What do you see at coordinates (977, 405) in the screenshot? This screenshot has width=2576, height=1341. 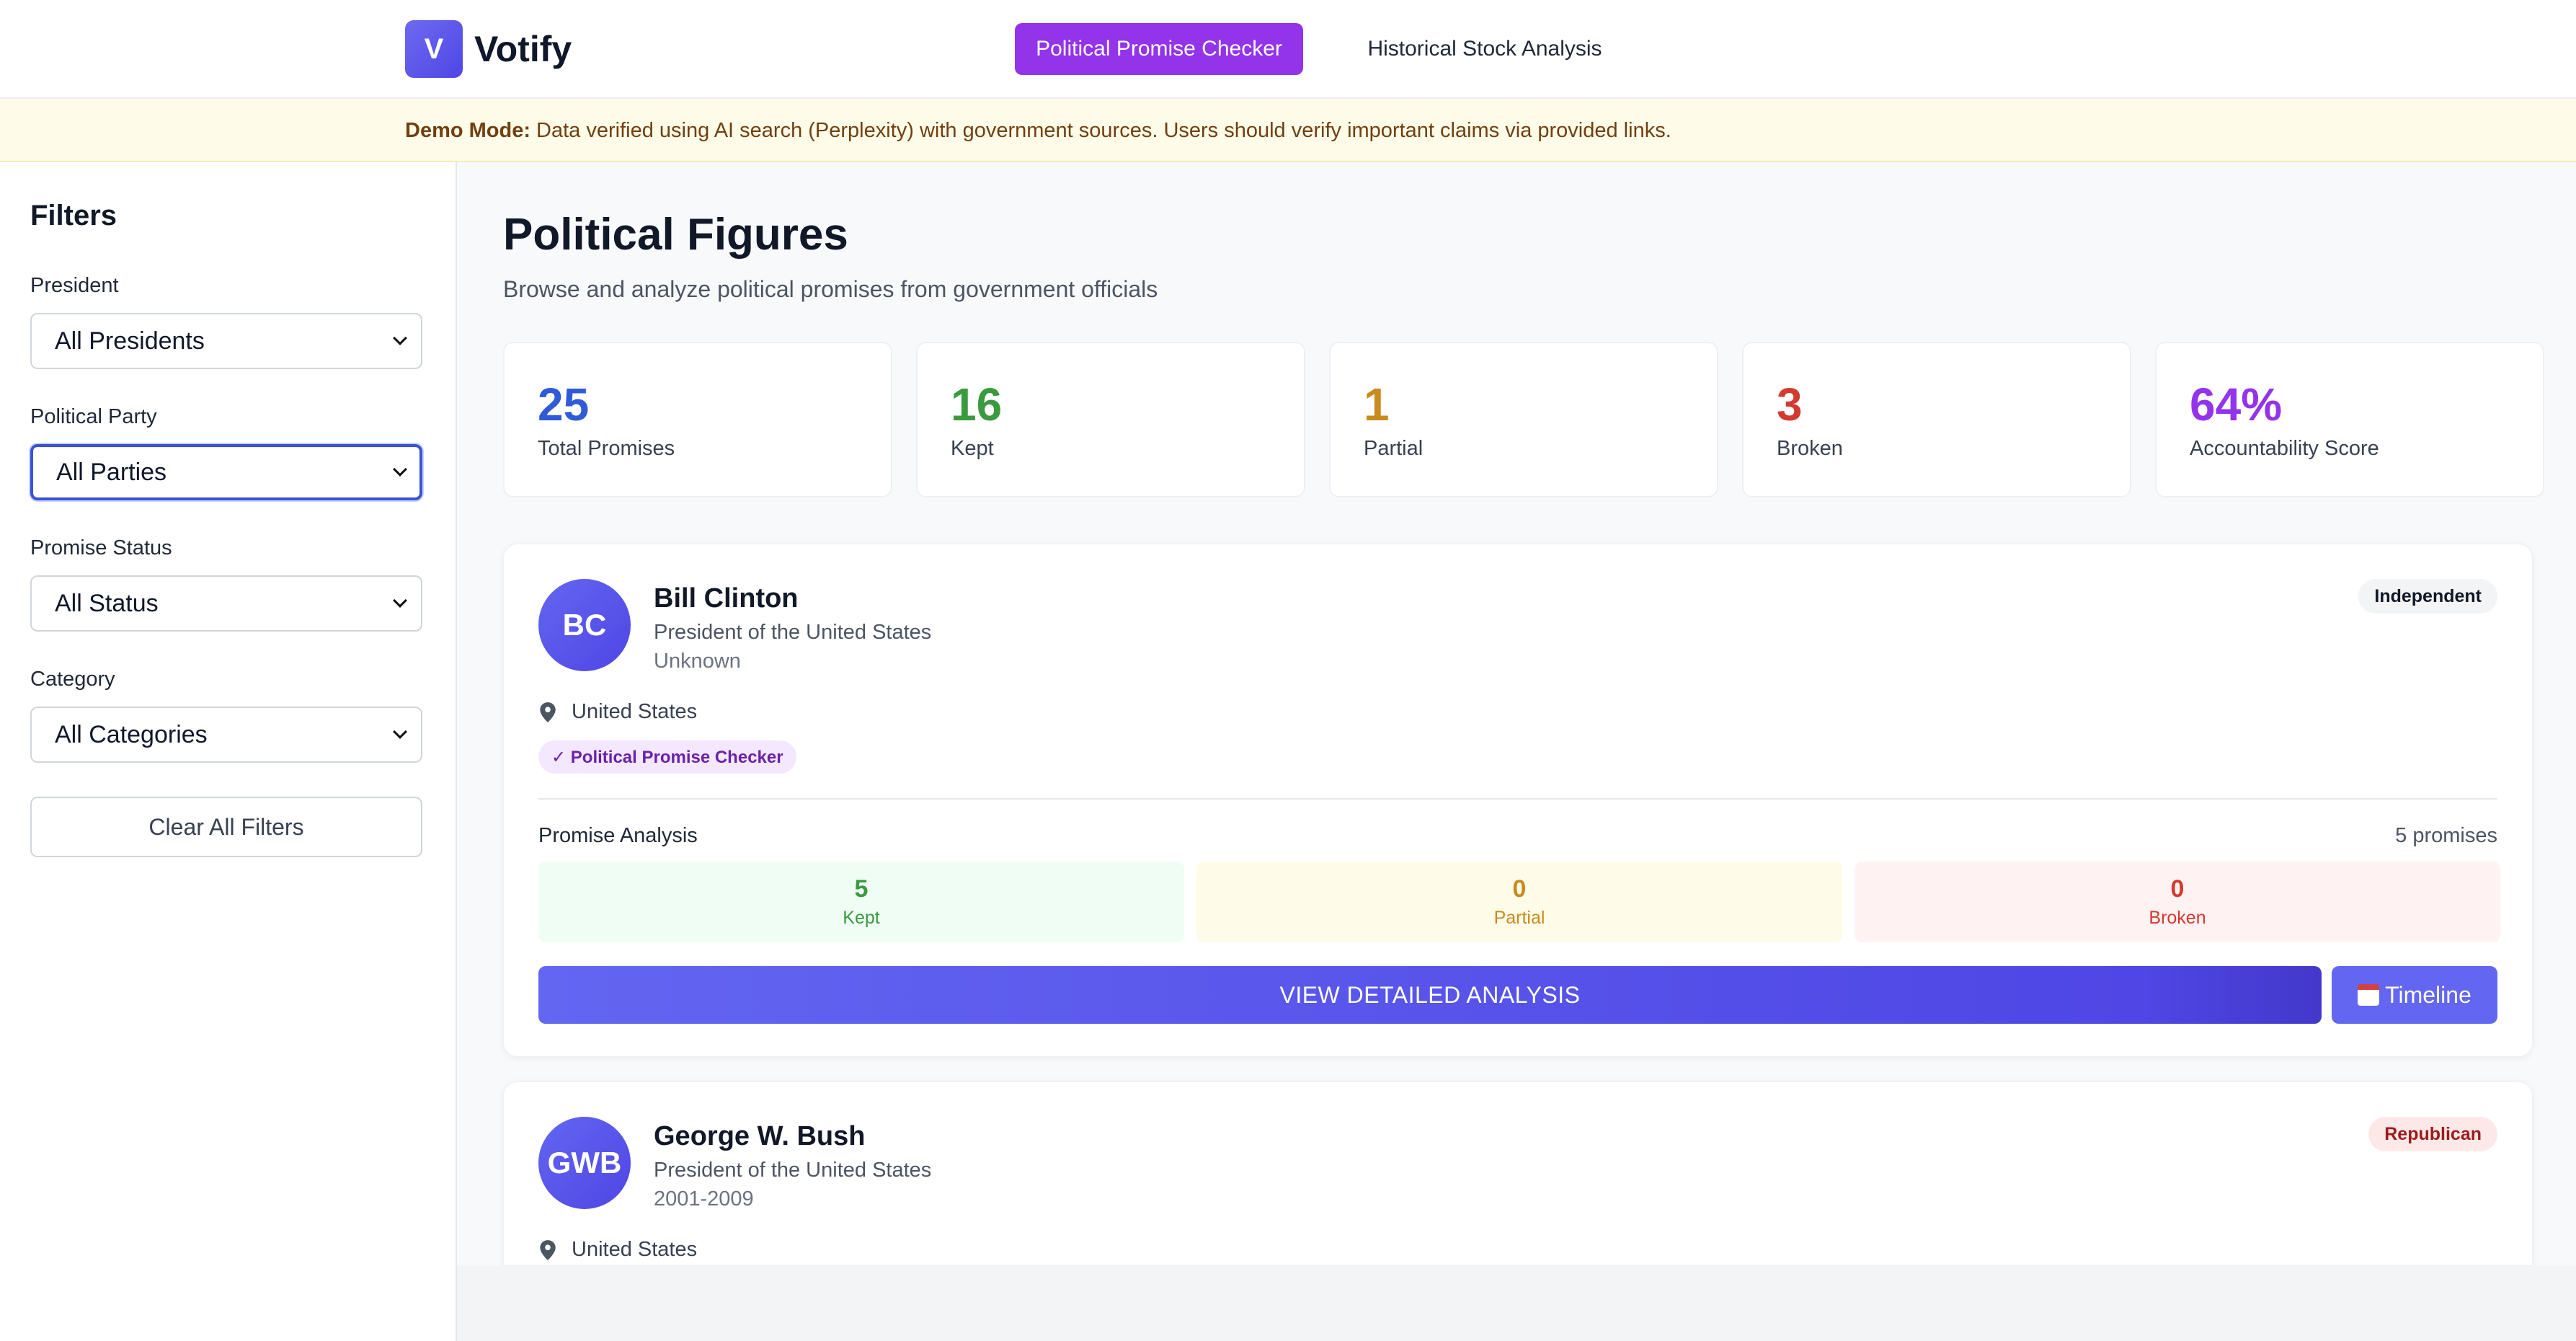 I see `stat-value: 16` at bounding box center [977, 405].